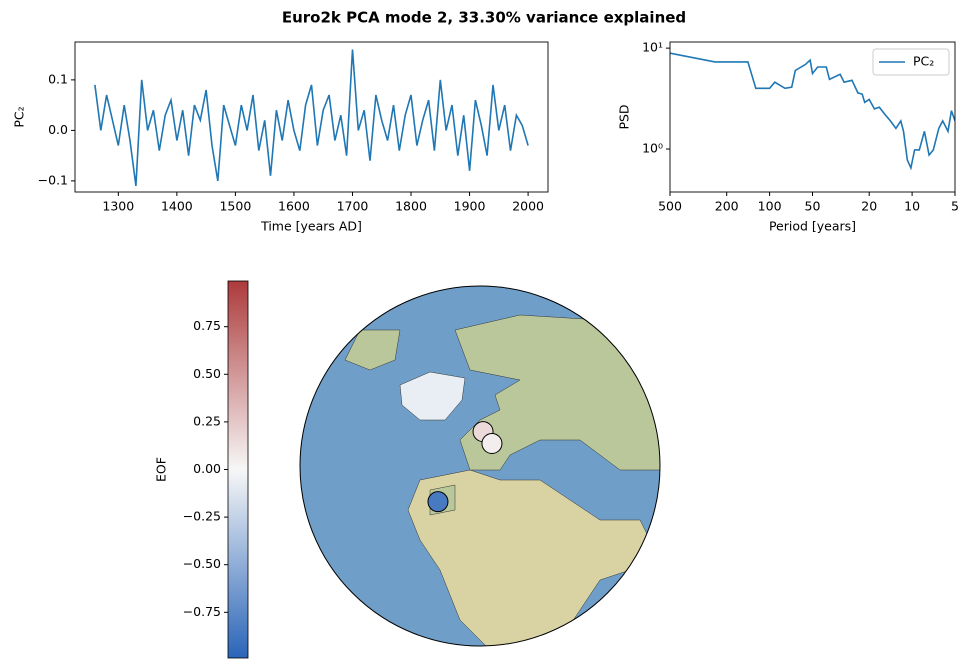  What do you see at coordinates (311, 226) in the screenshot?
I see `x-axis-label: Time [years AD]` at bounding box center [311, 226].